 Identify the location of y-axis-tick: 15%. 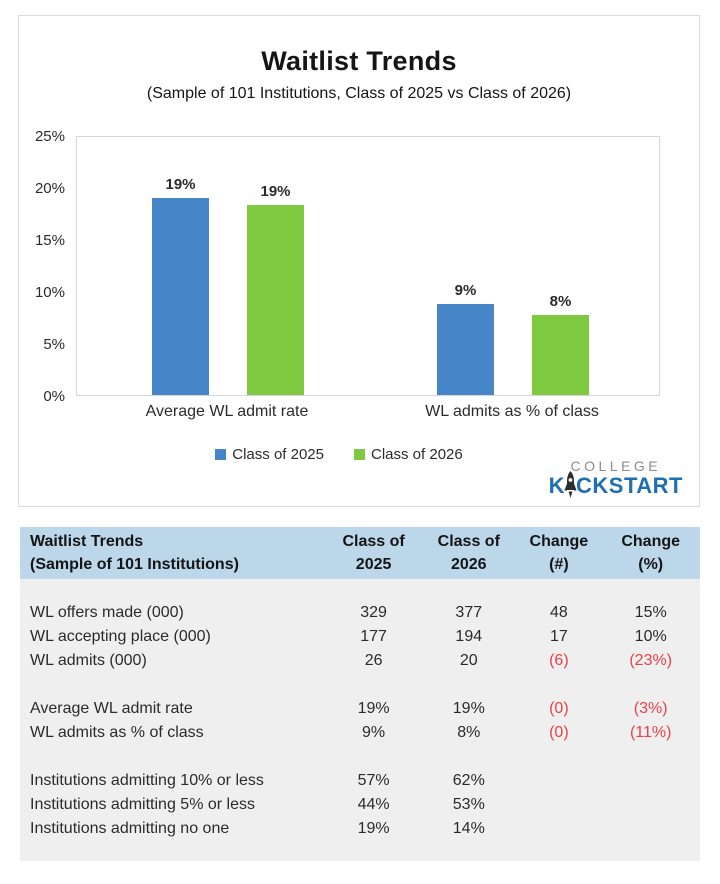
(49, 240).